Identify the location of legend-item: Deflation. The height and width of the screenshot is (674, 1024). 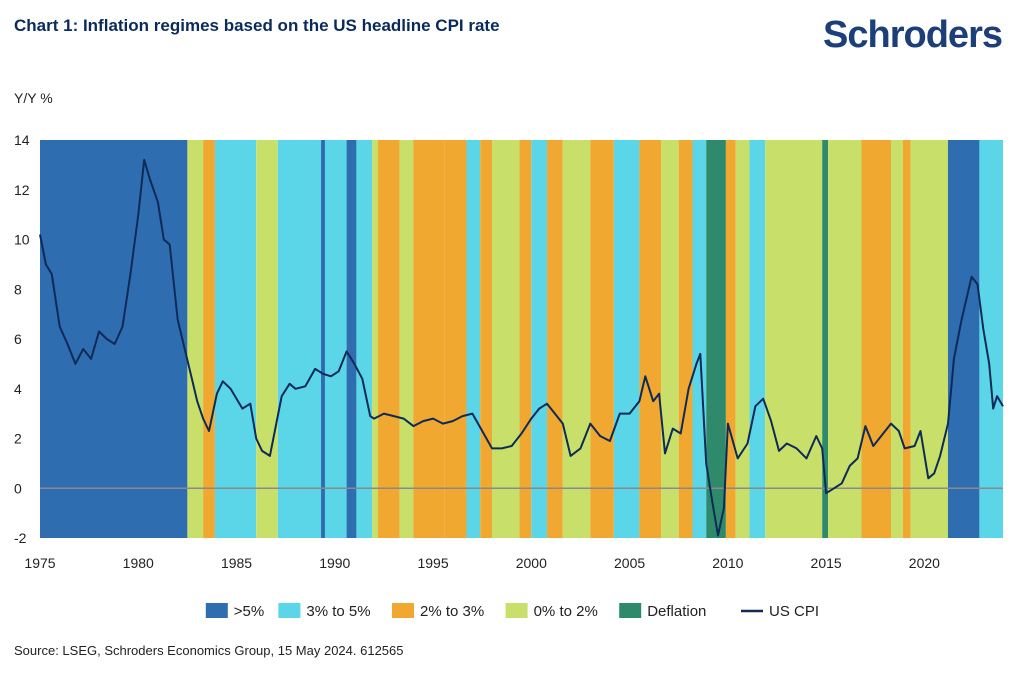
(662, 611).